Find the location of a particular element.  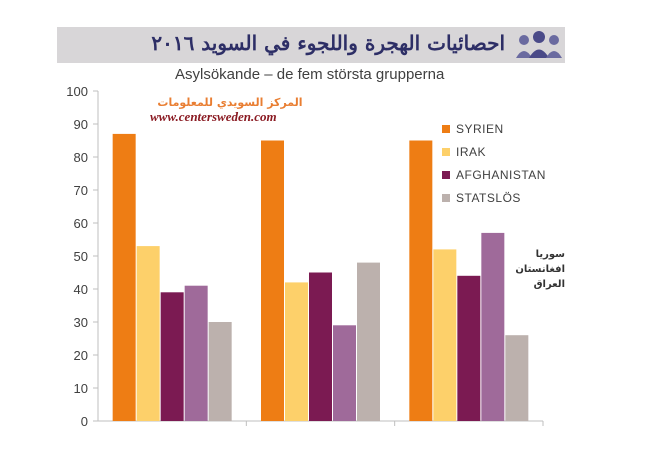

legend-item: AFGHANISTAN is located at coordinates (494, 174).